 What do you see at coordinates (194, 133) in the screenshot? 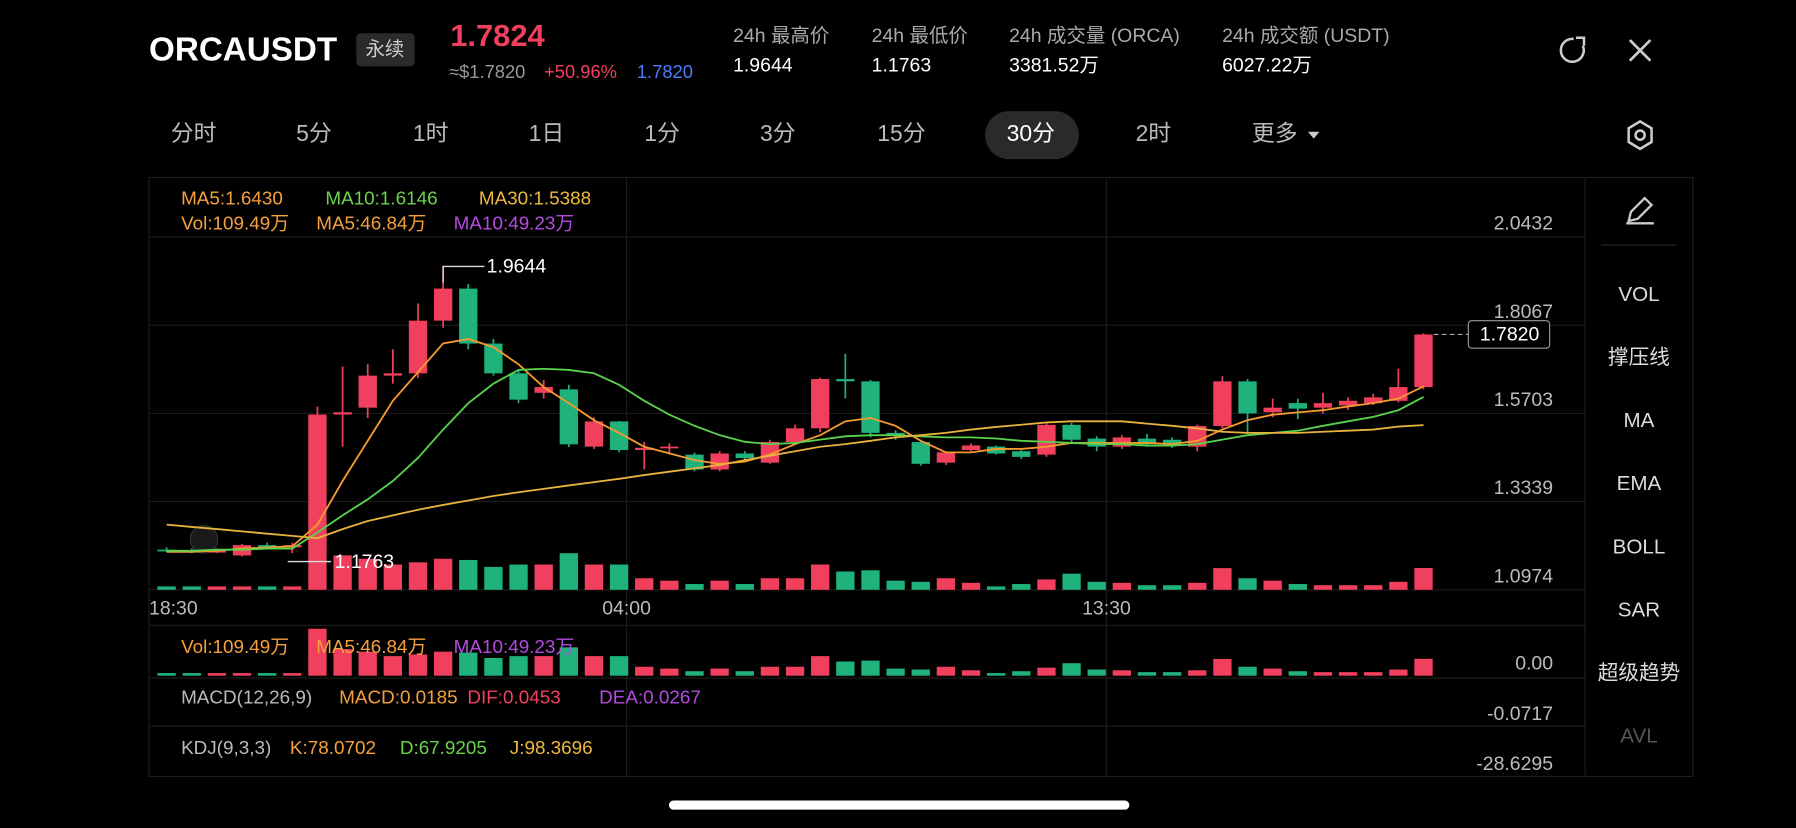
I see `tab: 分时` at bounding box center [194, 133].